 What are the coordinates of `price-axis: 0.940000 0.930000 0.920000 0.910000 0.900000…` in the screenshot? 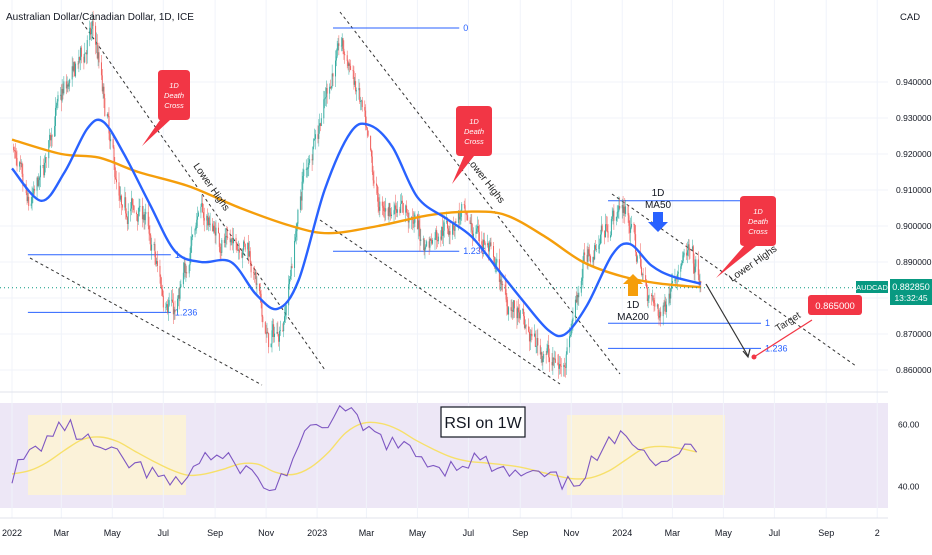 It's located at (914, 226).